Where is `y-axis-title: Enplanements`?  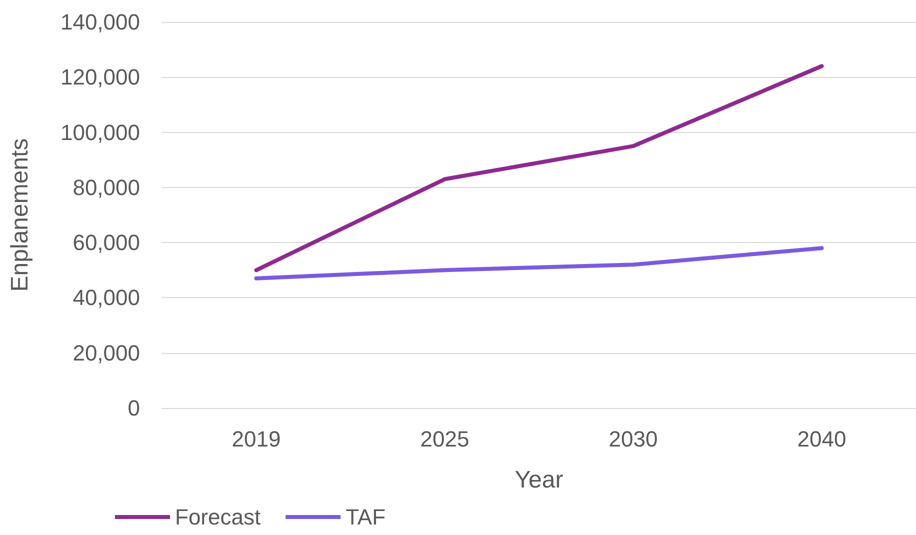 y-axis-title: Enplanements is located at coordinates (20, 215).